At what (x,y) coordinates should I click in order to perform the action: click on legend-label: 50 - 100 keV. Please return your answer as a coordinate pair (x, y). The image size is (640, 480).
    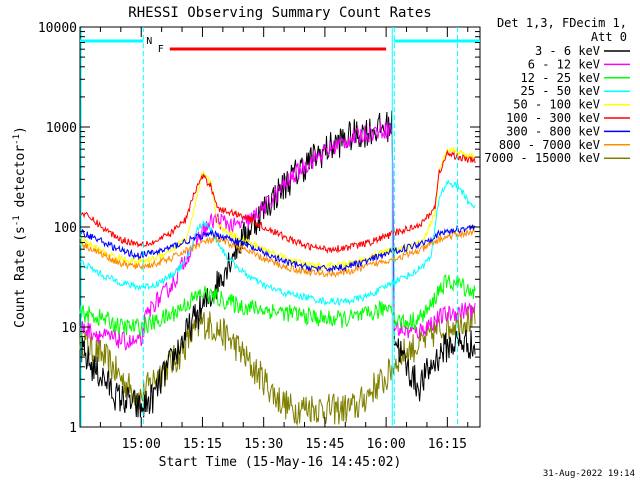
    Looking at the image, I should click on (556, 105).